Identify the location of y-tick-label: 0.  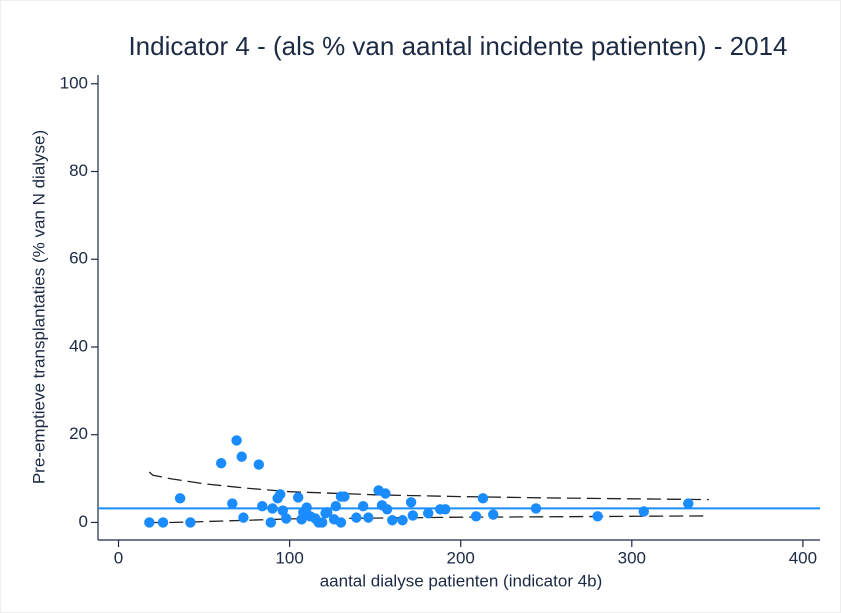
(83, 521).